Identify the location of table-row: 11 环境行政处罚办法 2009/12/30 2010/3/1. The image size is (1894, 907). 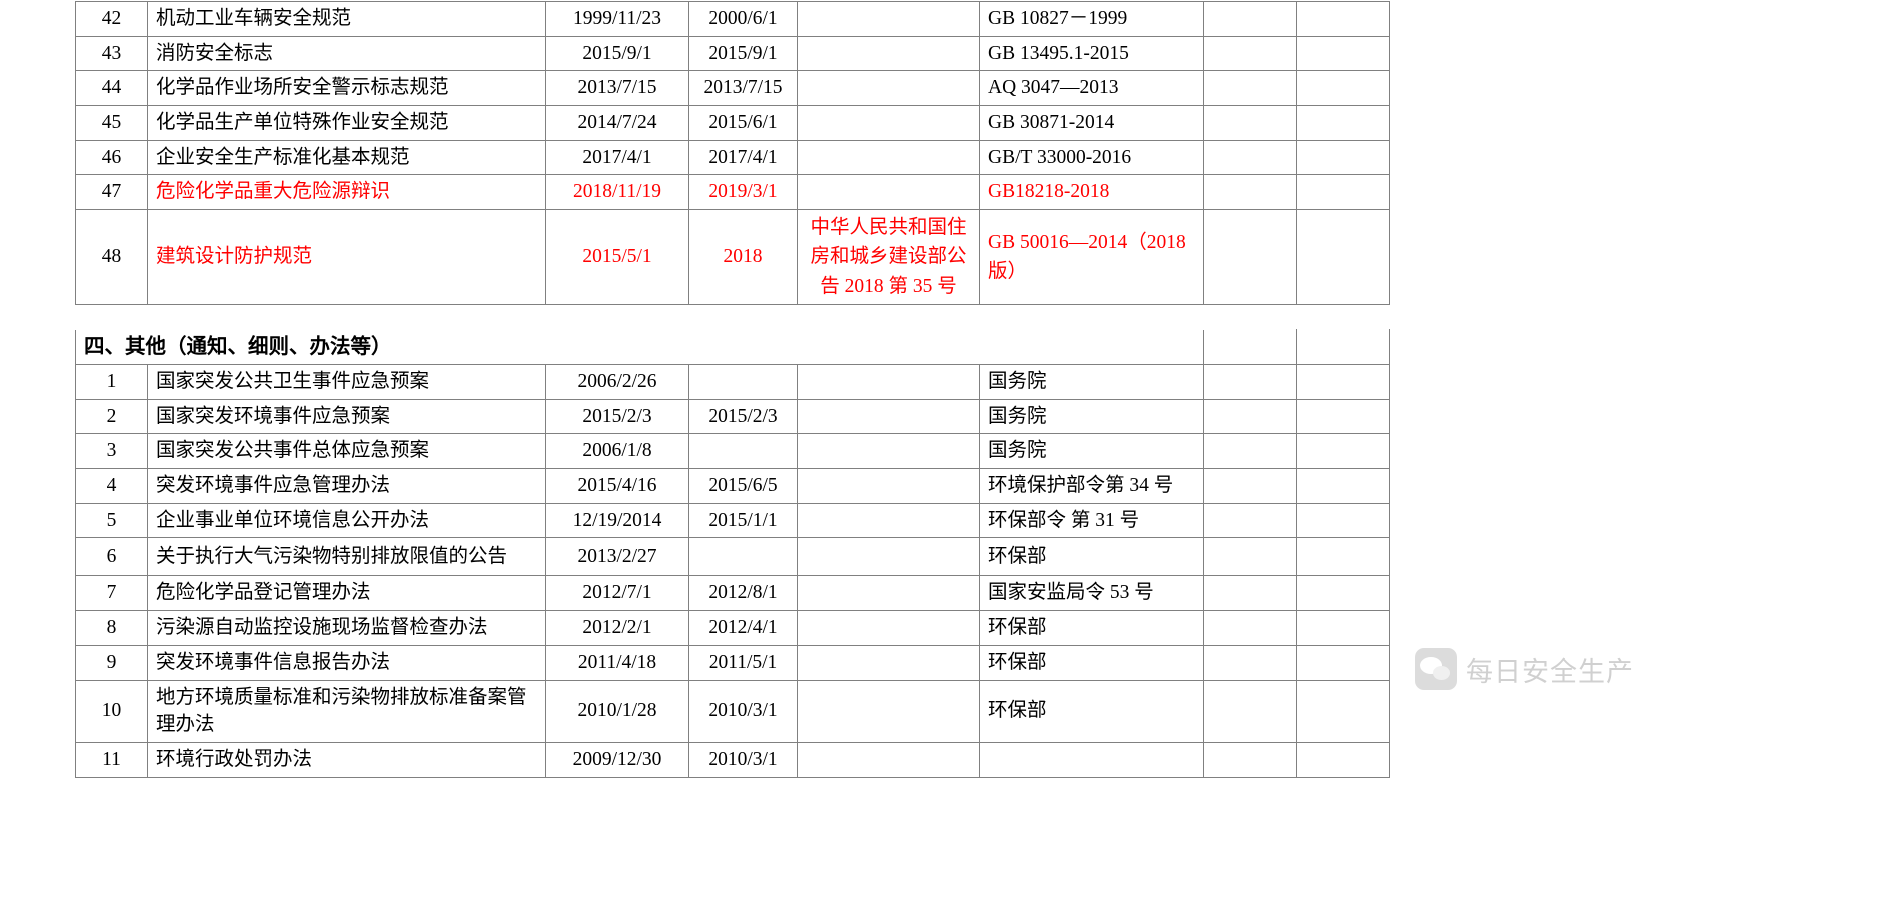
(732, 759).